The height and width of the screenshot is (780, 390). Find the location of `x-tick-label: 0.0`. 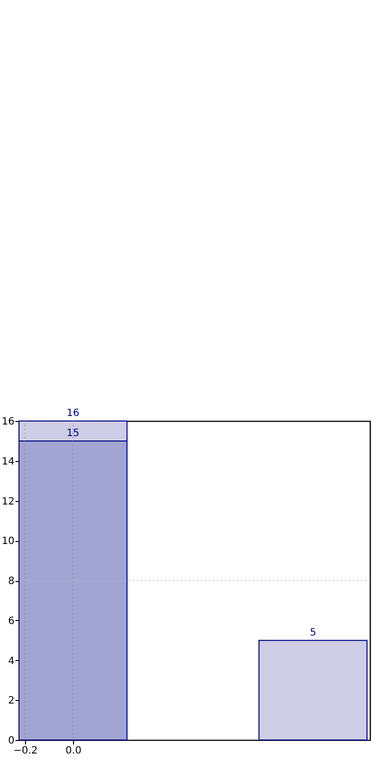

x-tick-label: 0.0 is located at coordinates (74, 751).